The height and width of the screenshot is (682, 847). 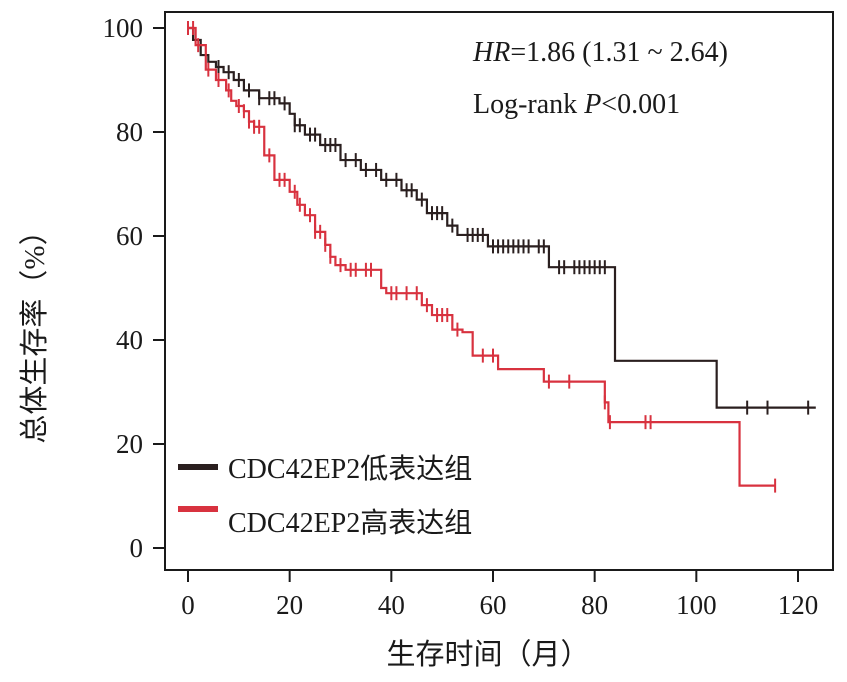 What do you see at coordinates (137, 548) in the screenshot?
I see `y-tick-label: 0` at bounding box center [137, 548].